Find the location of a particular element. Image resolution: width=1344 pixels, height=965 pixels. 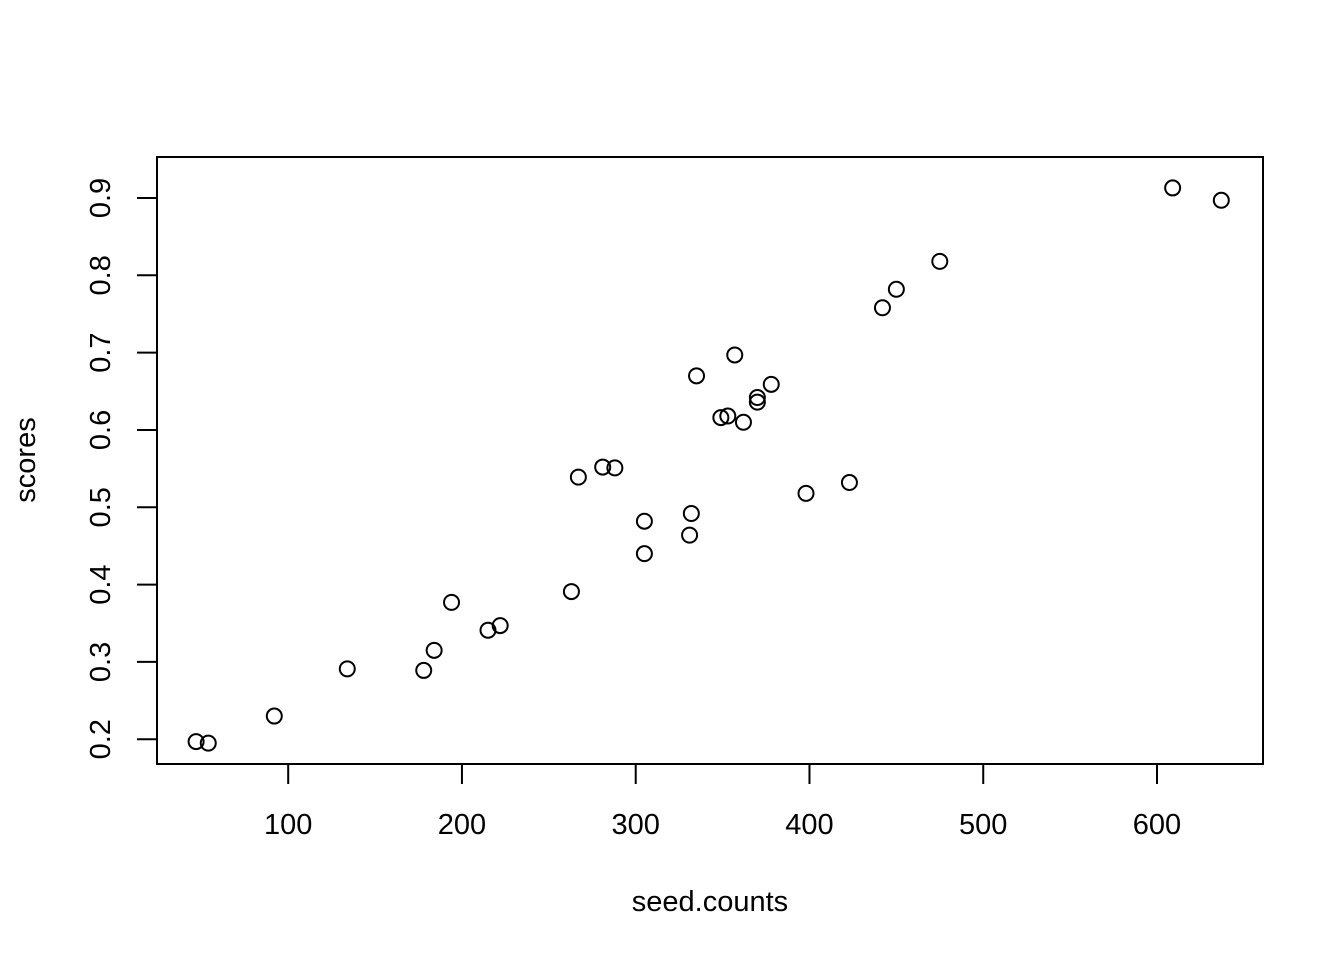

x-axis-label: seed.counts is located at coordinates (710, 902).